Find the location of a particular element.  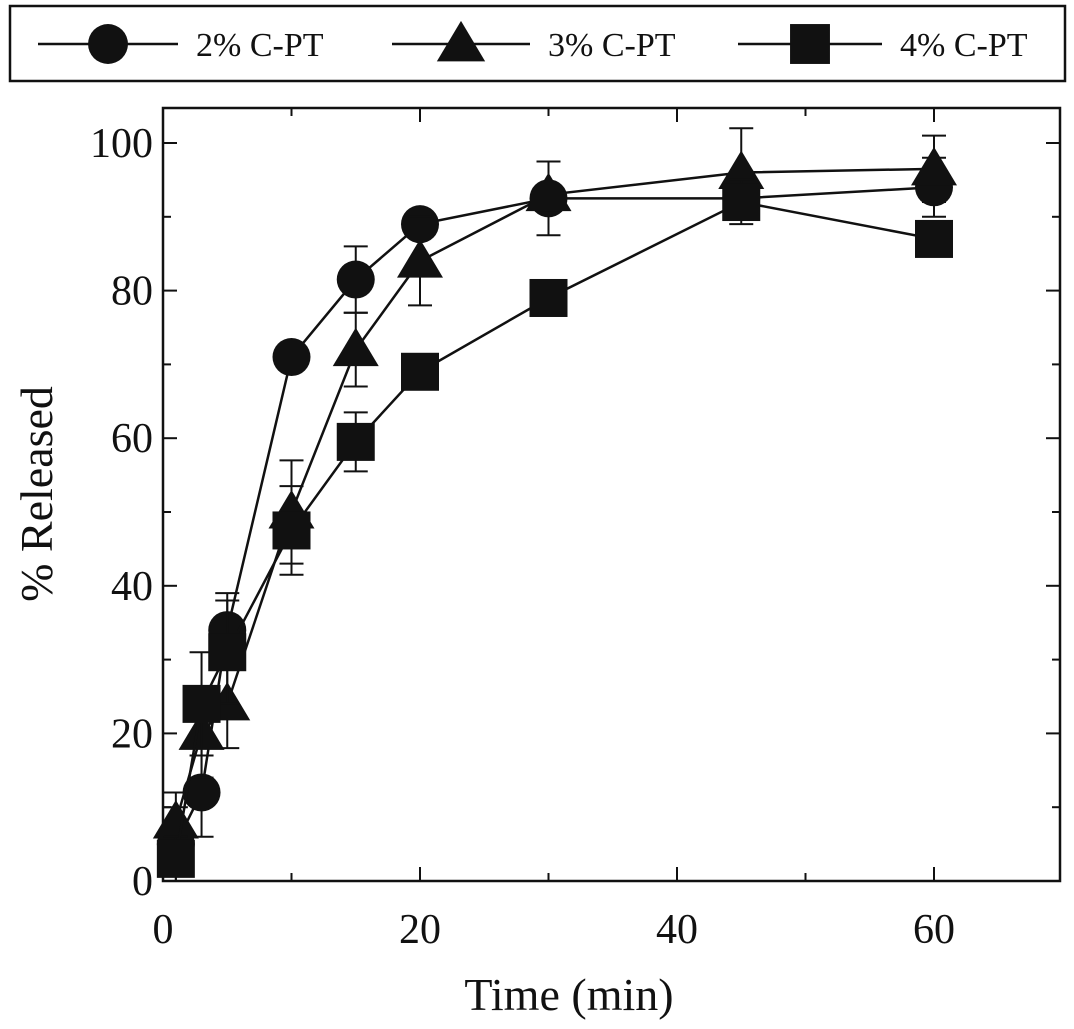

x-axis-label: Time (min) is located at coordinates (568, 994).